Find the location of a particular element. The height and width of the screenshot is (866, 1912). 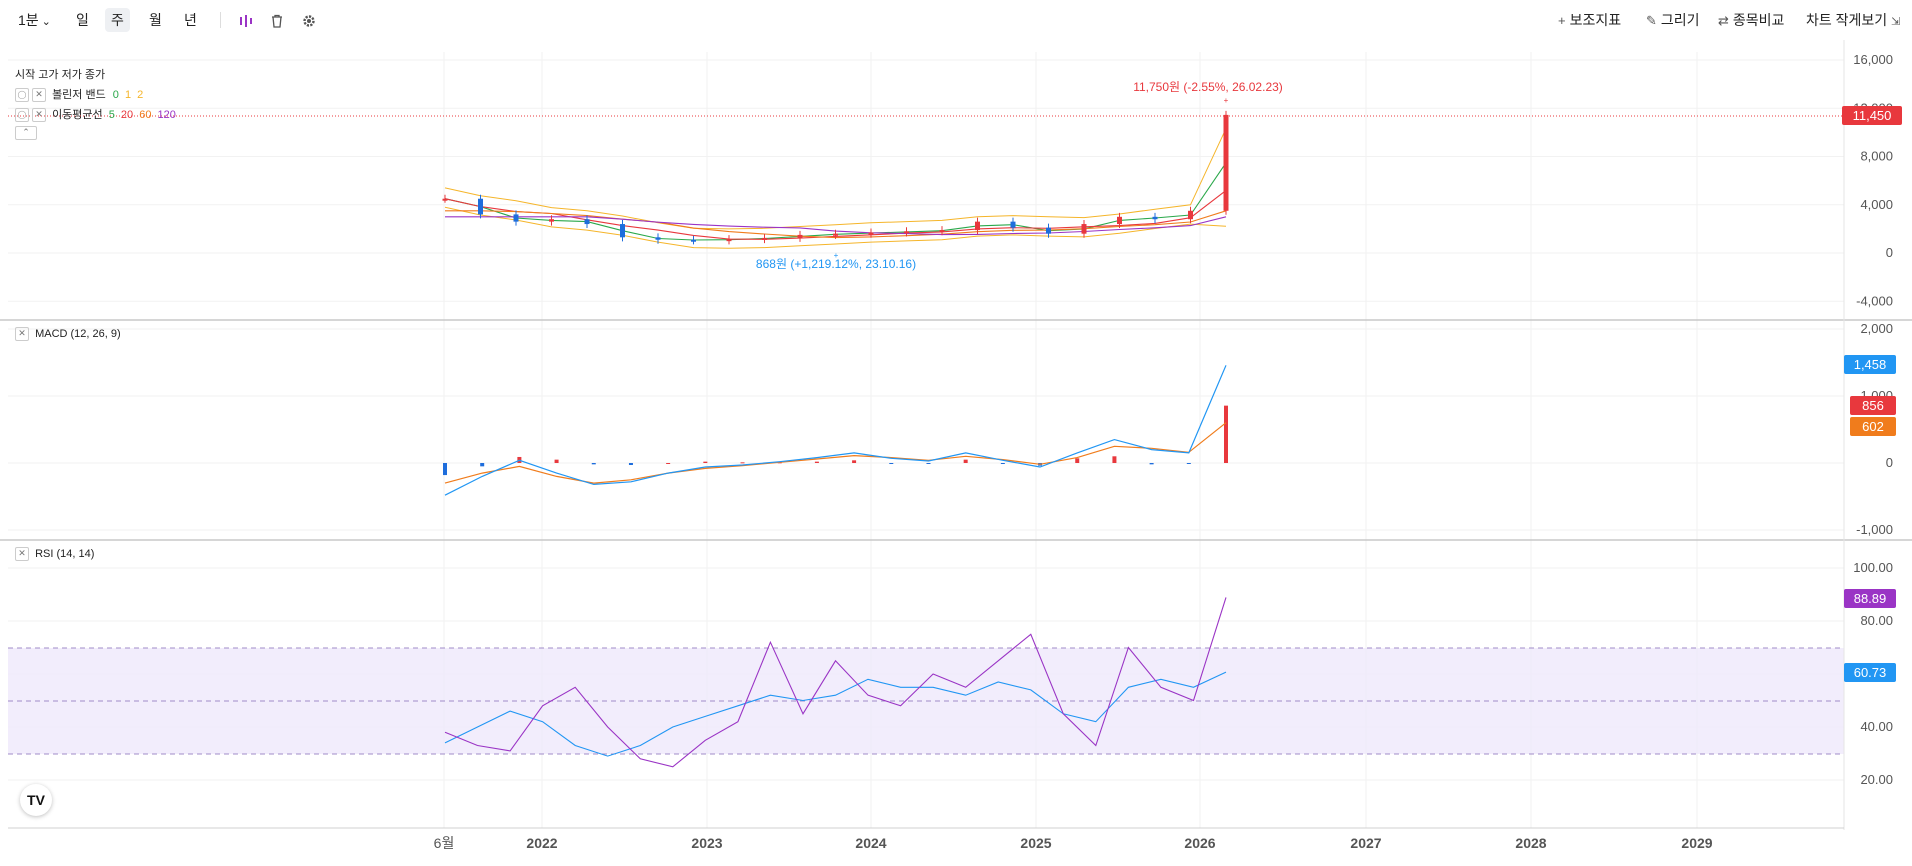

macd-label: MACD (12, 26, 9) is located at coordinates (78, 333).